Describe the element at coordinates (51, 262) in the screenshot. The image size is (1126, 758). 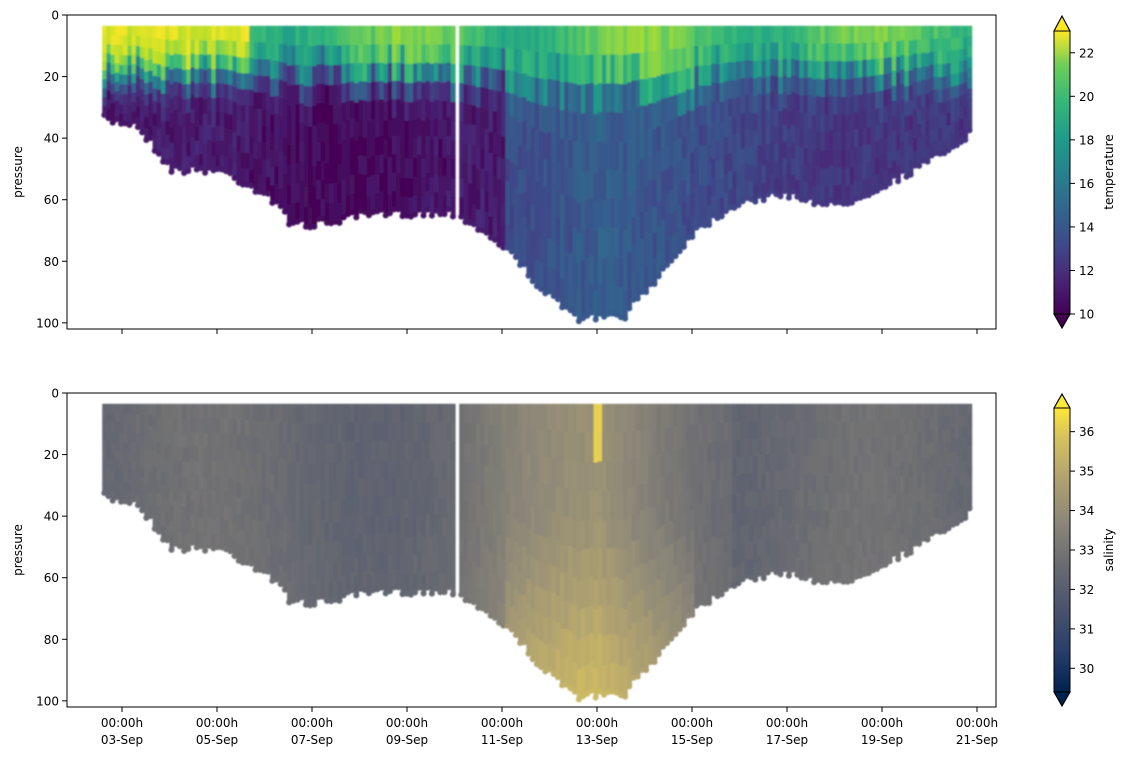
I see `y-tick-label: 80` at that location.